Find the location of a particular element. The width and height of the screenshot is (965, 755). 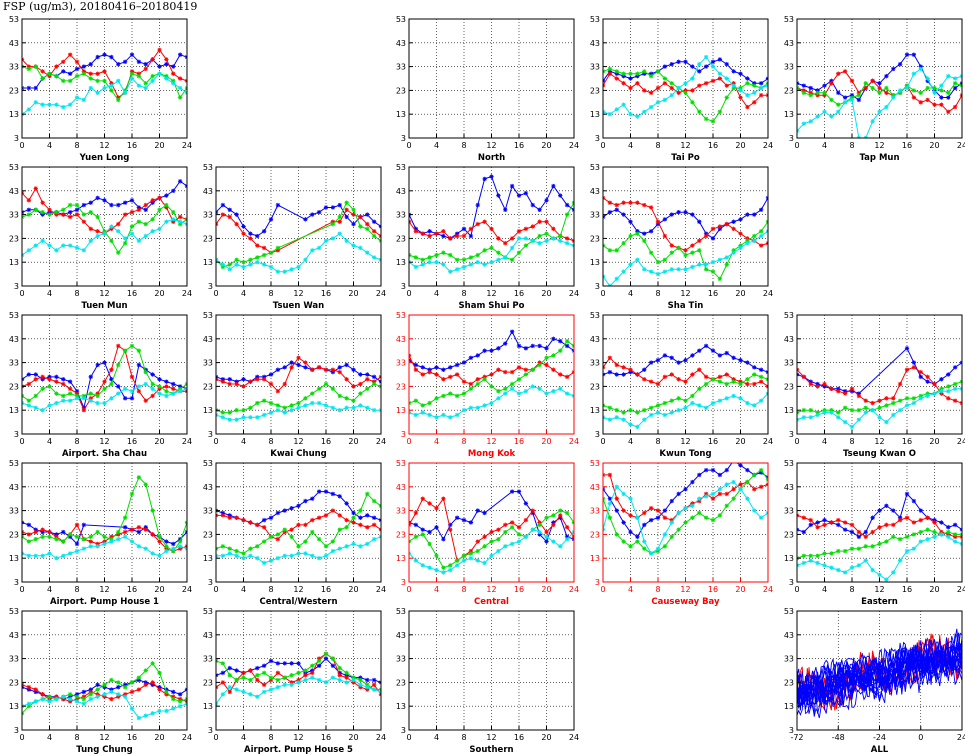

x-tick-label: 16 is located at coordinates (132, 589).